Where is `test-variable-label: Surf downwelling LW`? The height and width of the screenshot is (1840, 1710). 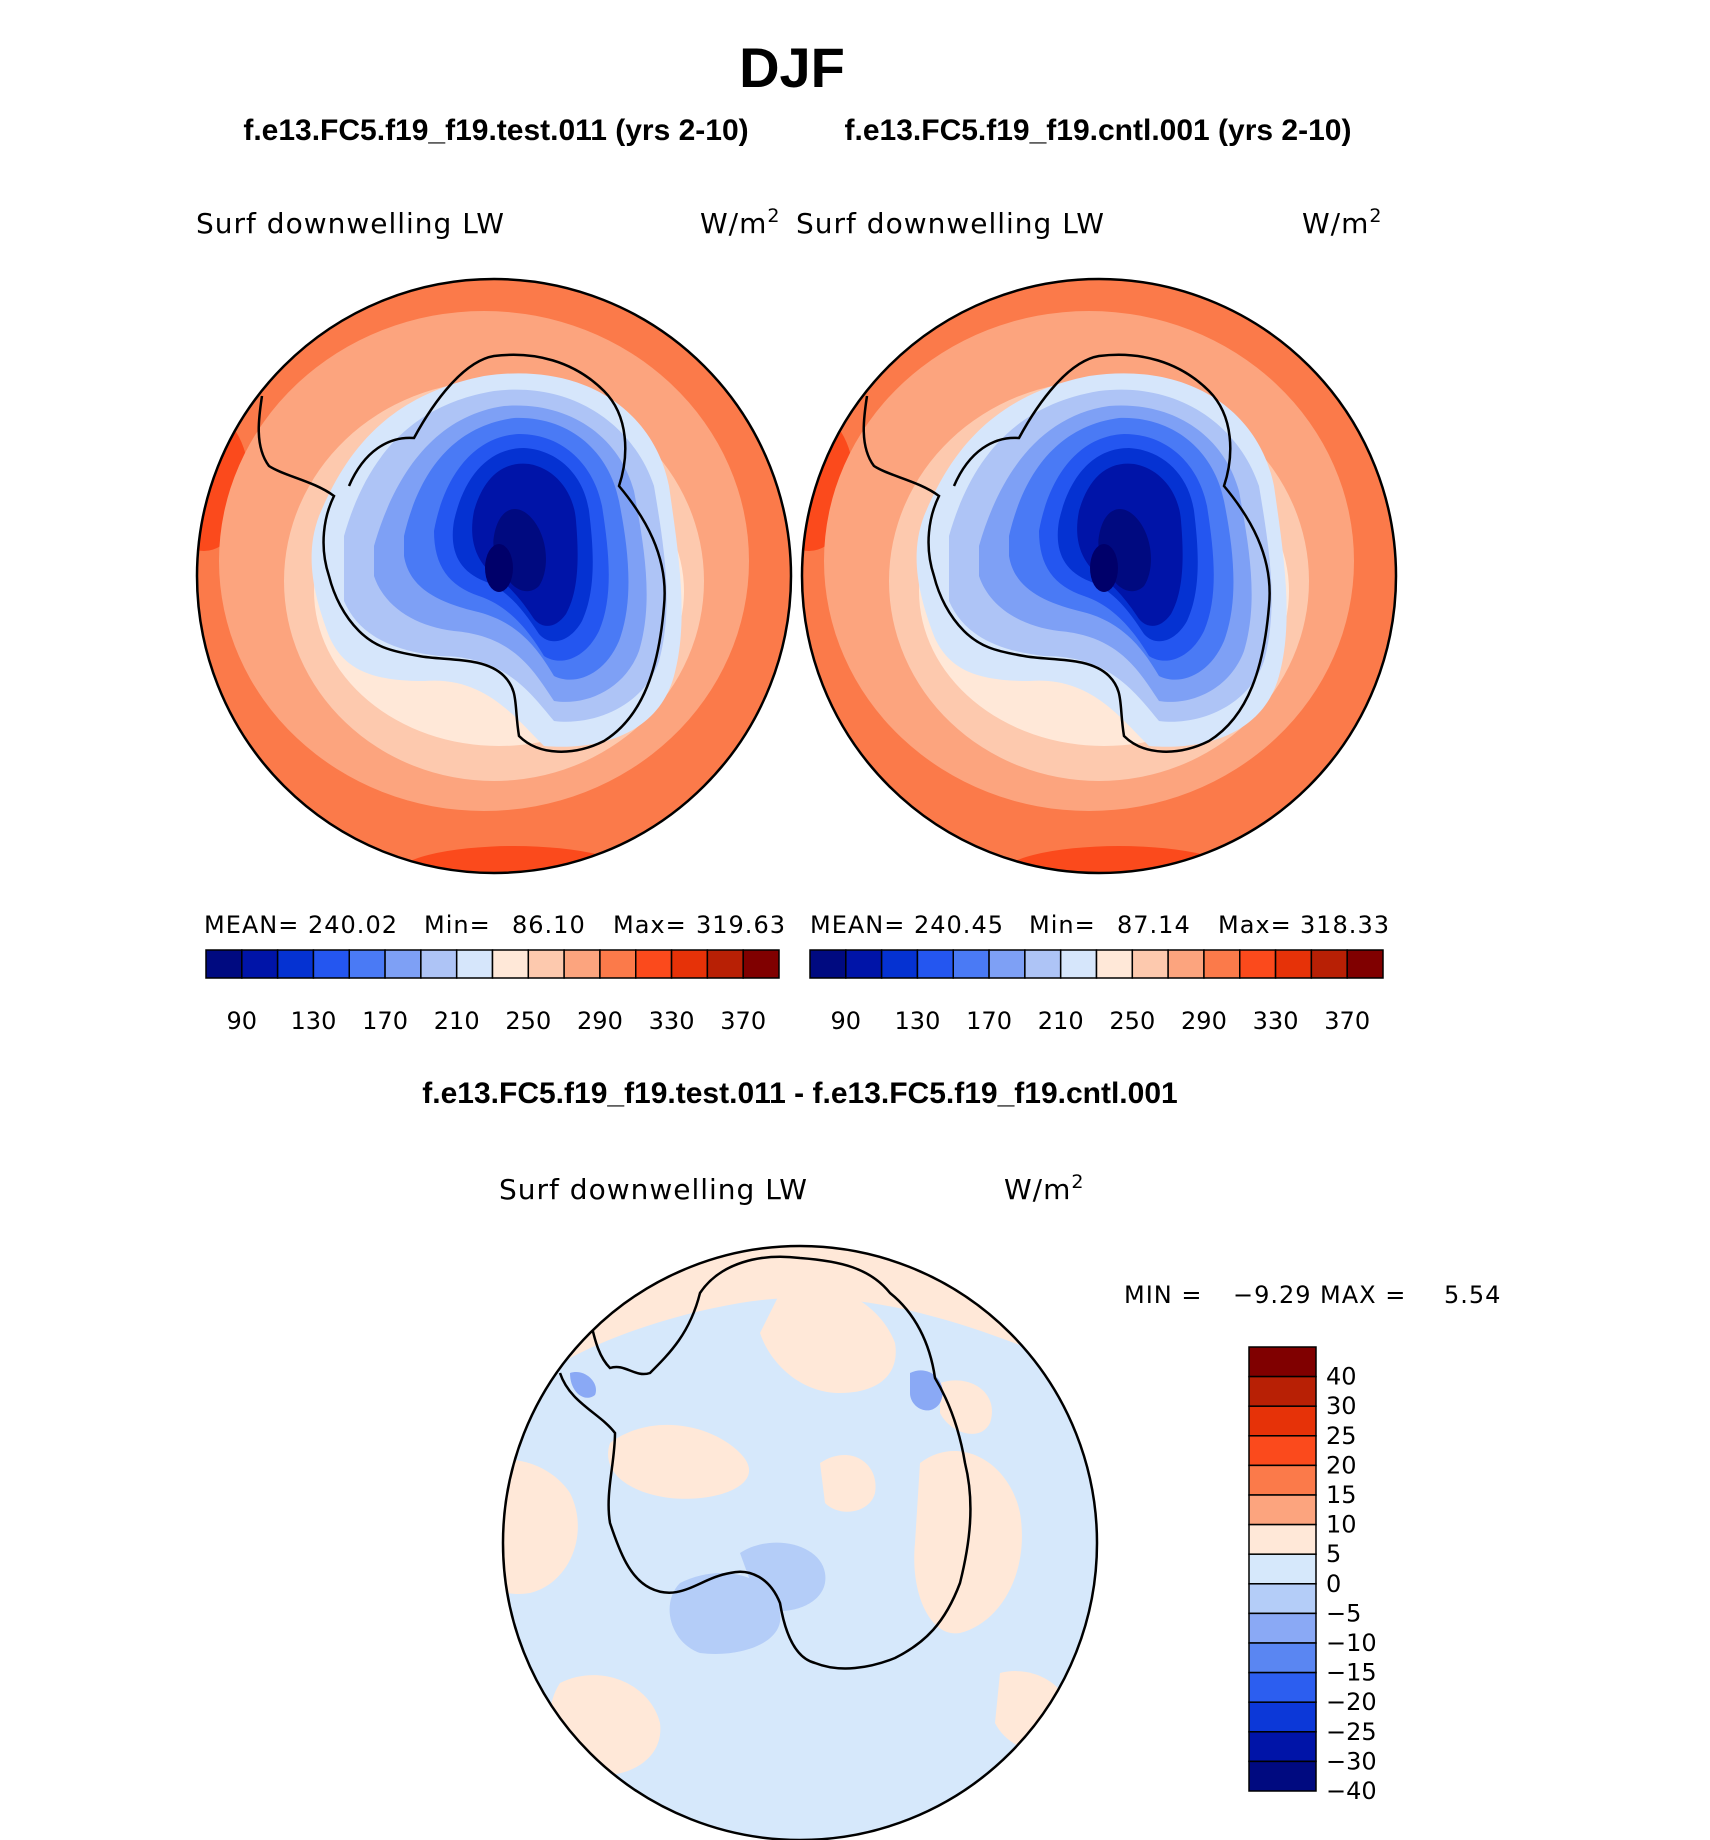
test-variable-label: Surf downwelling LW is located at coordinates (350, 223).